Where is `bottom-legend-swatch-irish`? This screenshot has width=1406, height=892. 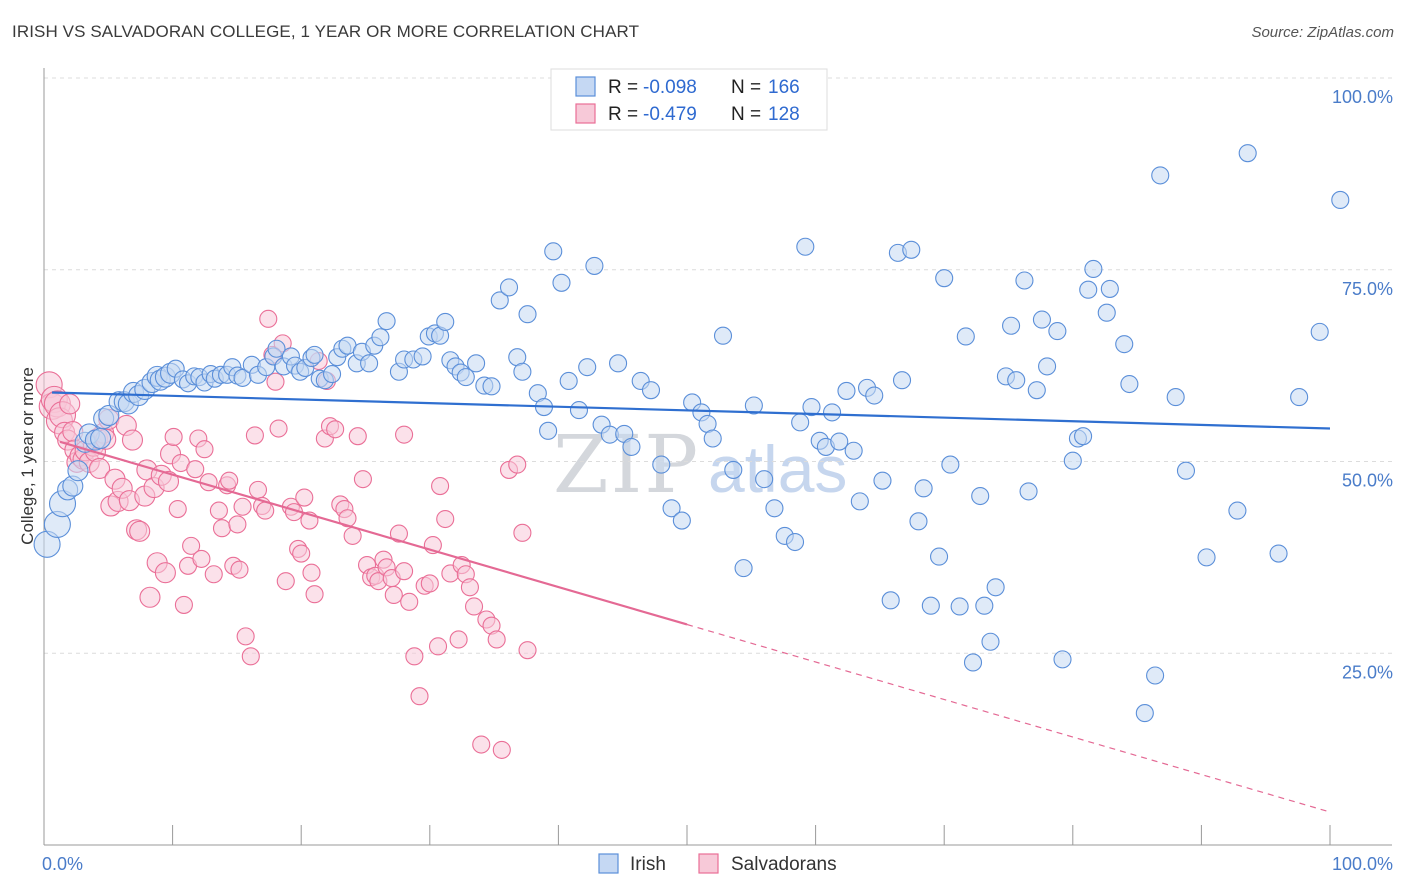 bottom-legend-swatch-irish is located at coordinates (608, 863).